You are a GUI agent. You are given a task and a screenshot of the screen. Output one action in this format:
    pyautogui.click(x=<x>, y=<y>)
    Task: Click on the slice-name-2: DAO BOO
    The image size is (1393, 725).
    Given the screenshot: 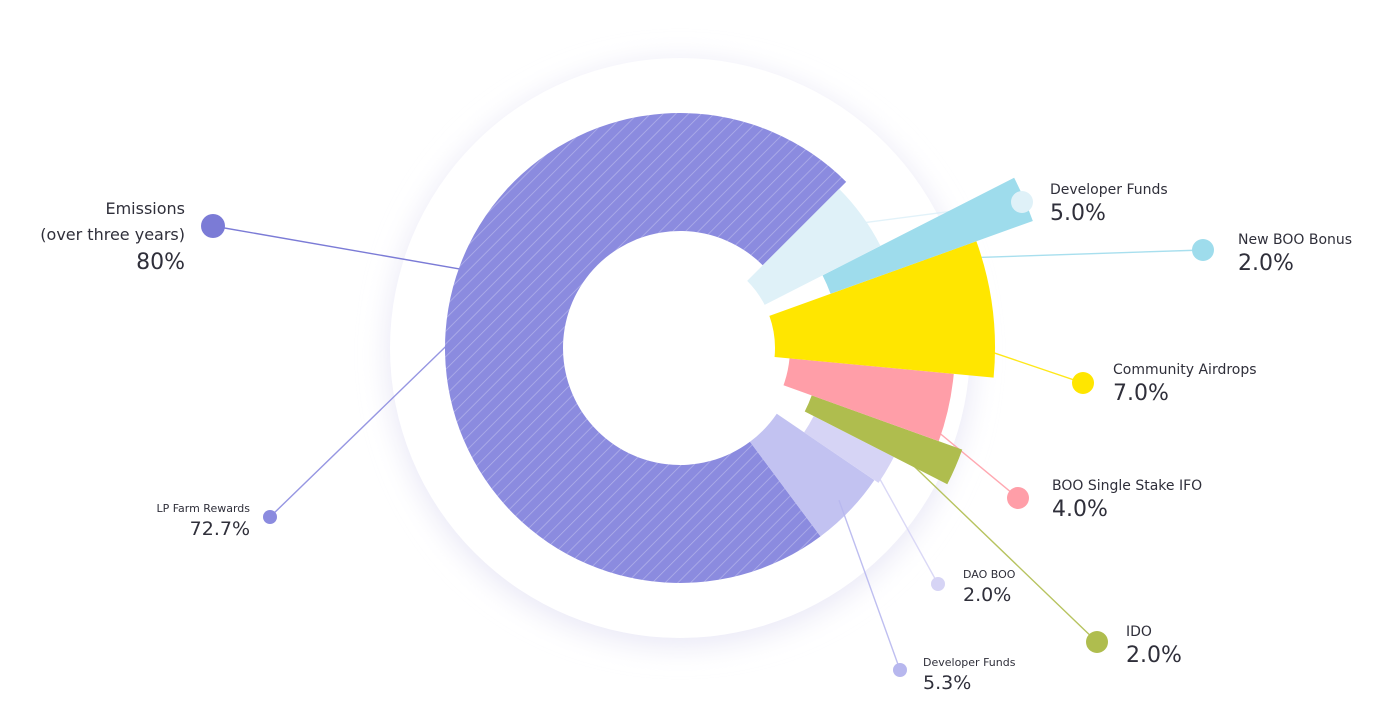 What is the action you would take?
    pyautogui.click(x=989, y=574)
    